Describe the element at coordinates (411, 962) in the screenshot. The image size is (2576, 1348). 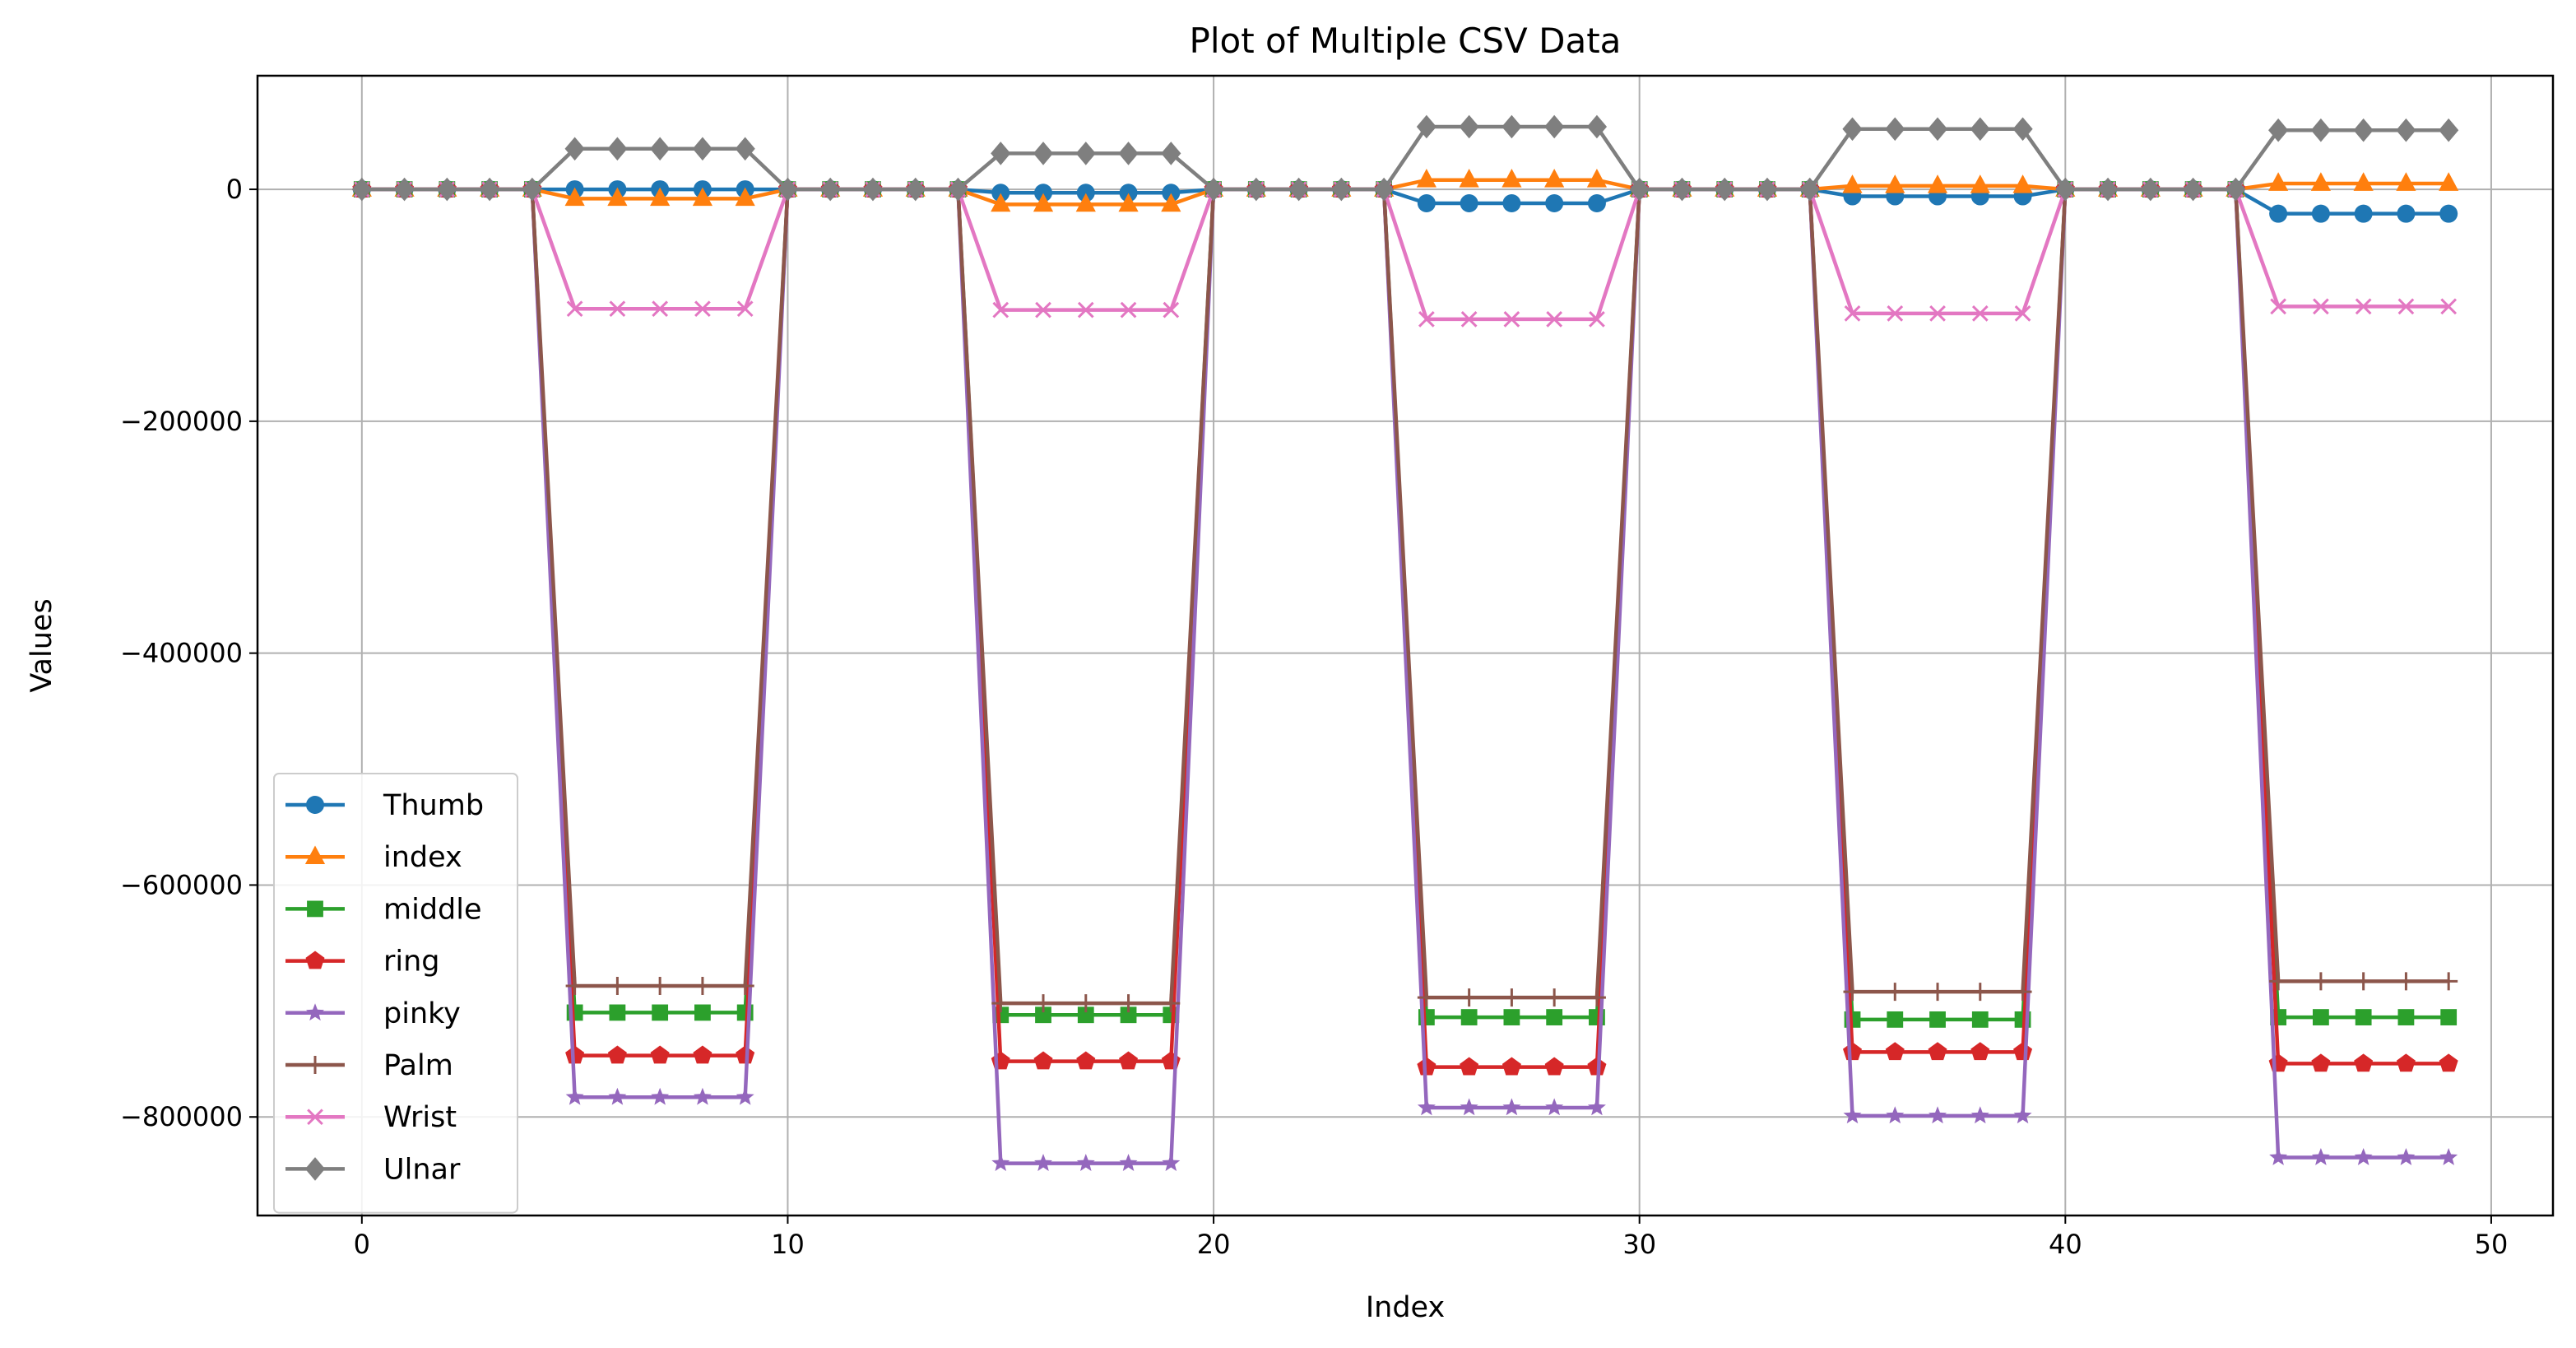
I see `legend-label-ring: ring` at that location.